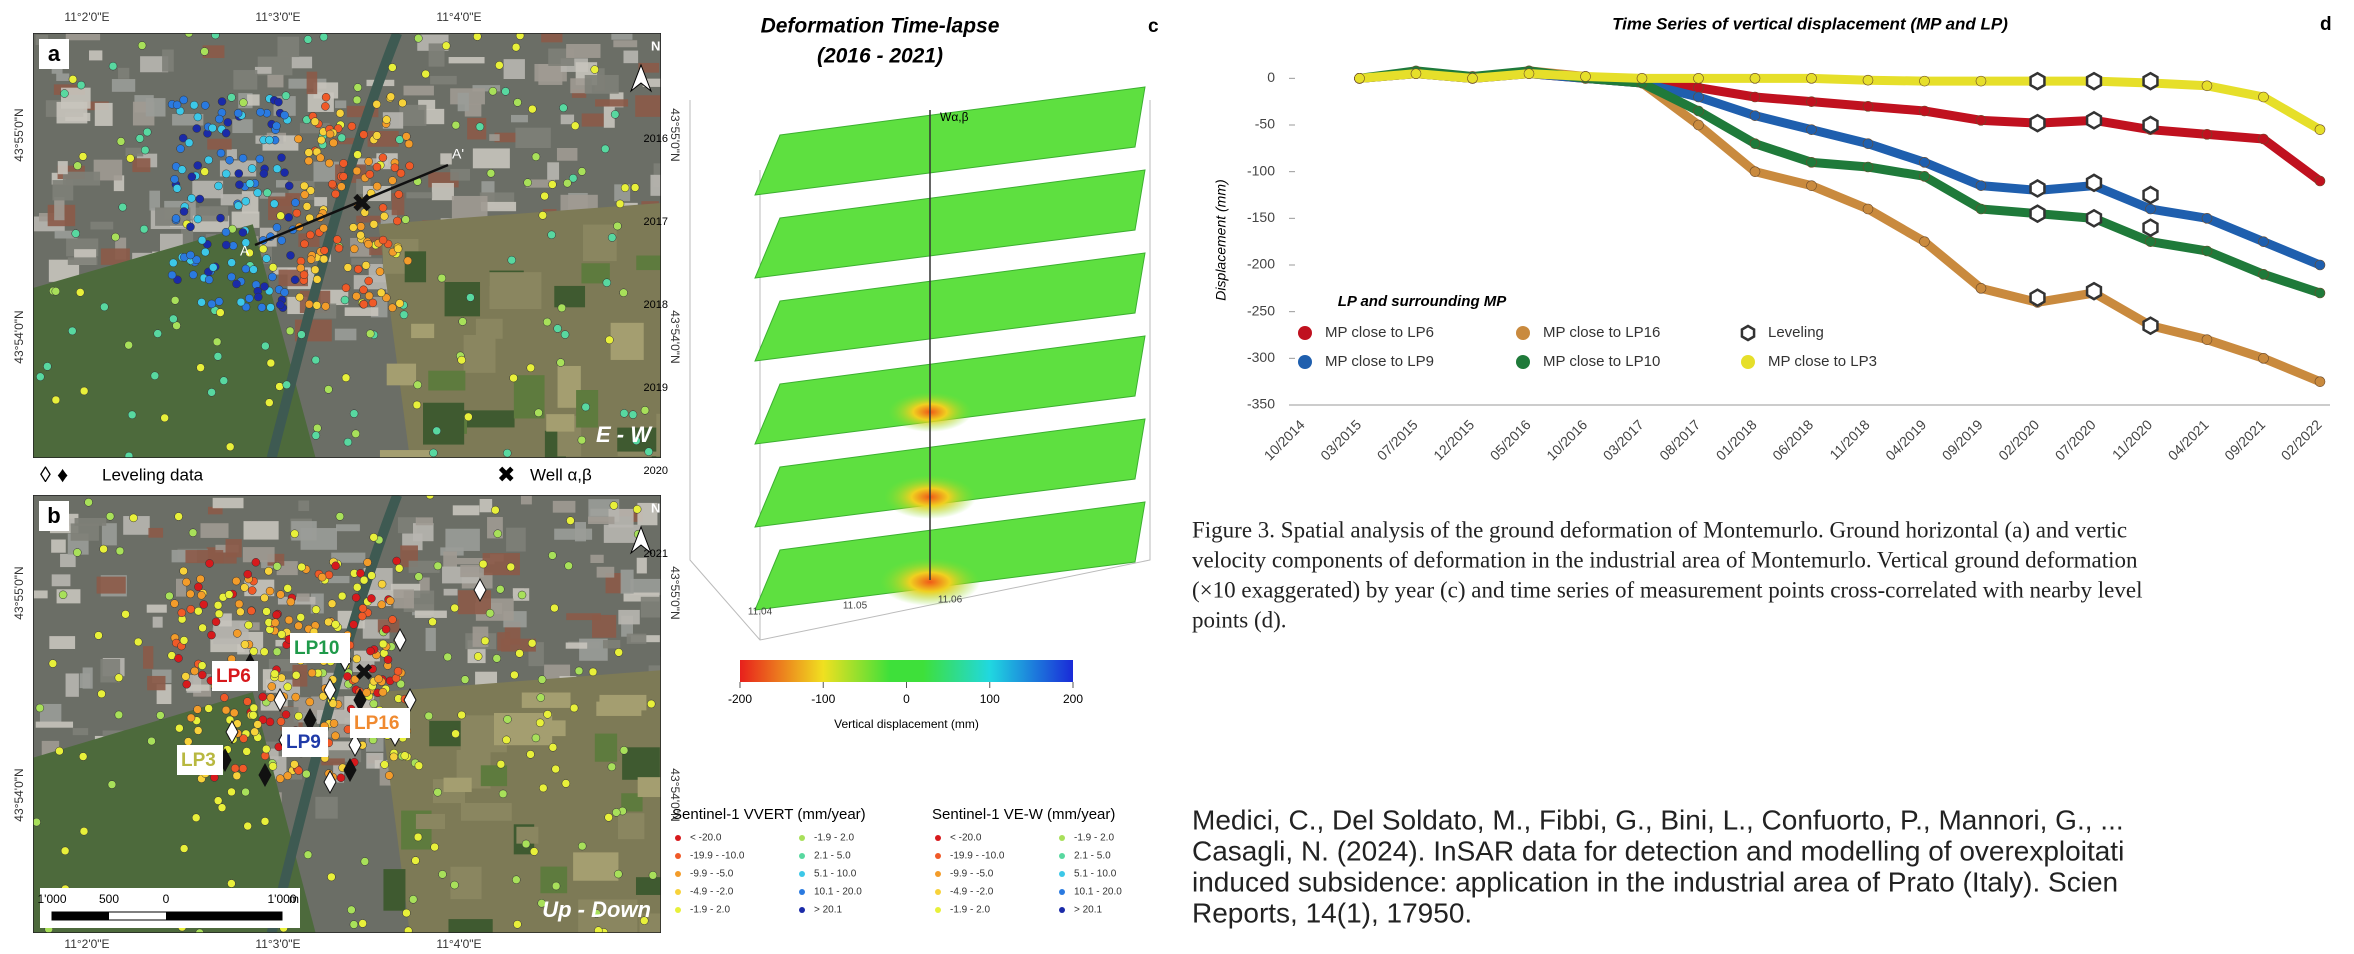  What do you see at coordinates (832, 856) in the screenshot?
I see `sentinel-class: 2.1 - 5.0` at bounding box center [832, 856].